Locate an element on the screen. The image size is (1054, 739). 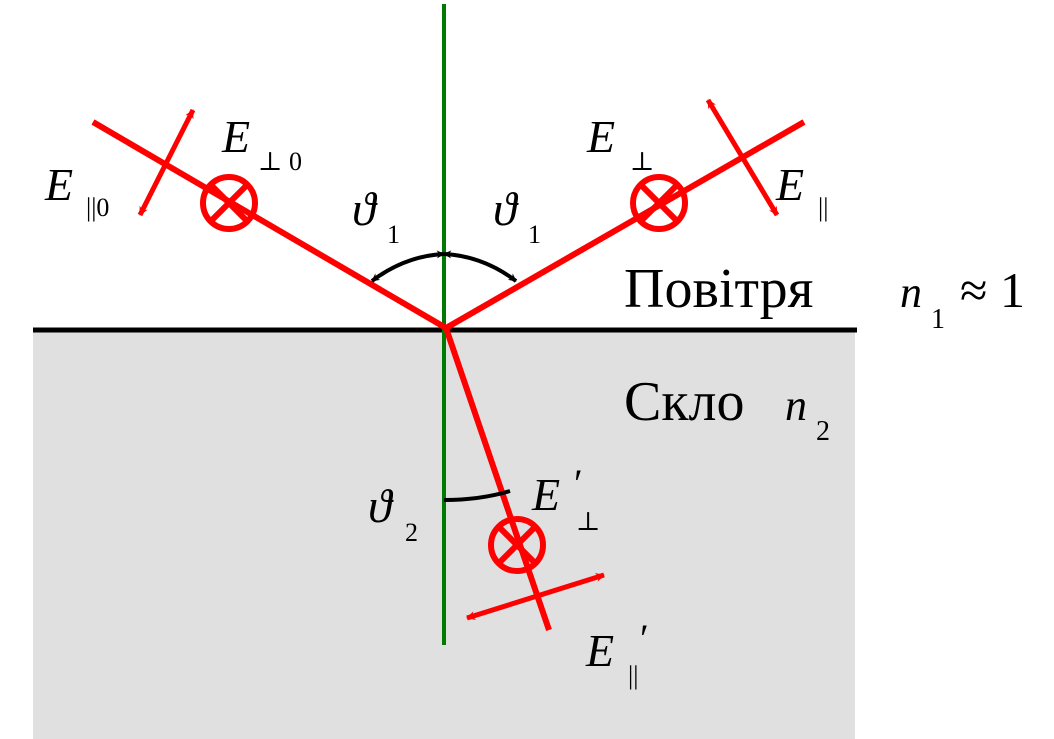
refracted-perp-field-icon is located at coordinates (517, 545).